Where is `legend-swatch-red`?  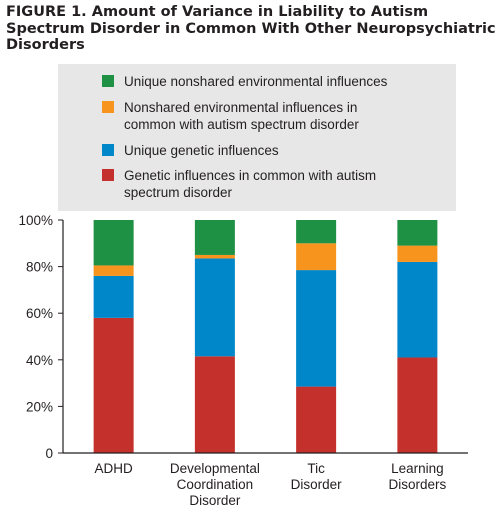
legend-swatch-red is located at coordinates (108, 175).